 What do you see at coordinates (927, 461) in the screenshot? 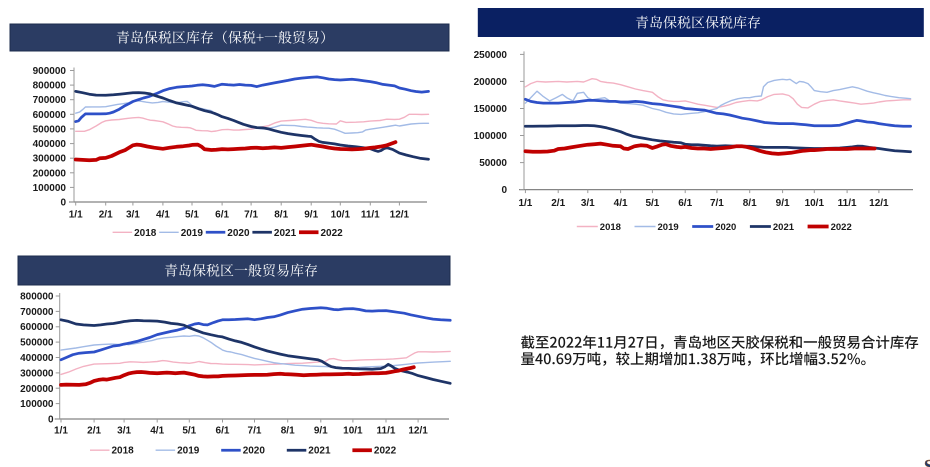
I see `svg-text: S` at bounding box center [927, 461].